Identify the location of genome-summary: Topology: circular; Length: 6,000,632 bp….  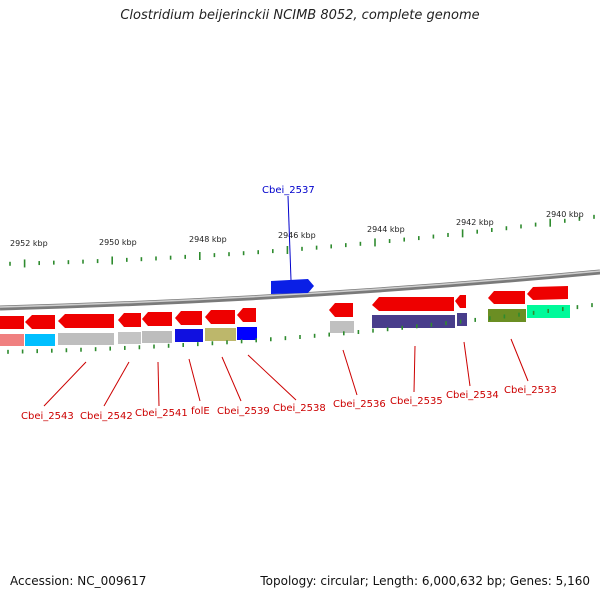
(425, 581).